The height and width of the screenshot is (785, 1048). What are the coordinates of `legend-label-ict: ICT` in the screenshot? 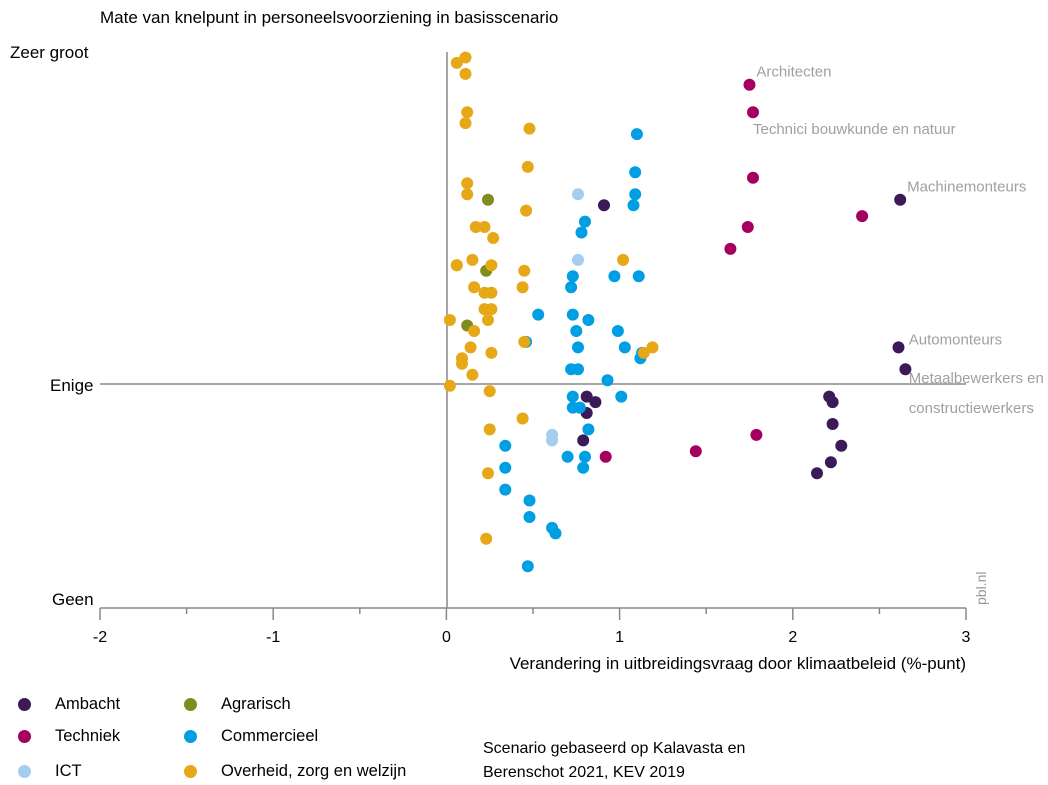 It's located at (68, 771).